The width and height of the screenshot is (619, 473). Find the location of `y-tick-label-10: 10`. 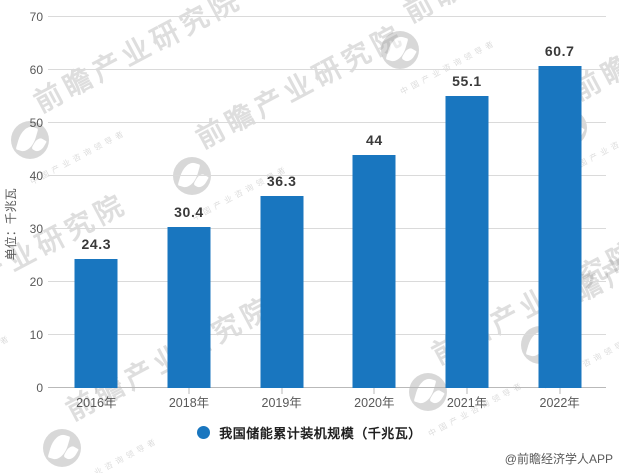

y-tick-label-10: 10 is located at coordinates (36, 335).